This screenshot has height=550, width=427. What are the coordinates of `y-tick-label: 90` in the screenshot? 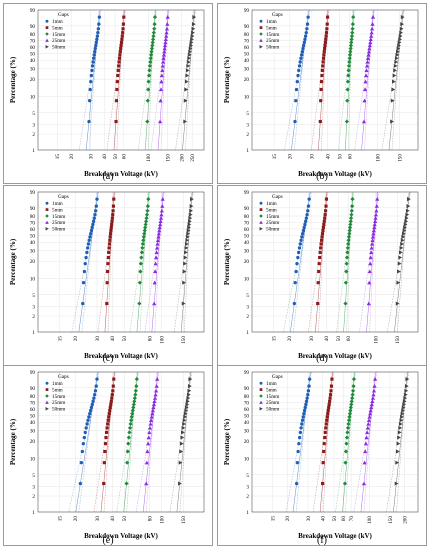 It's located at (247, 27).